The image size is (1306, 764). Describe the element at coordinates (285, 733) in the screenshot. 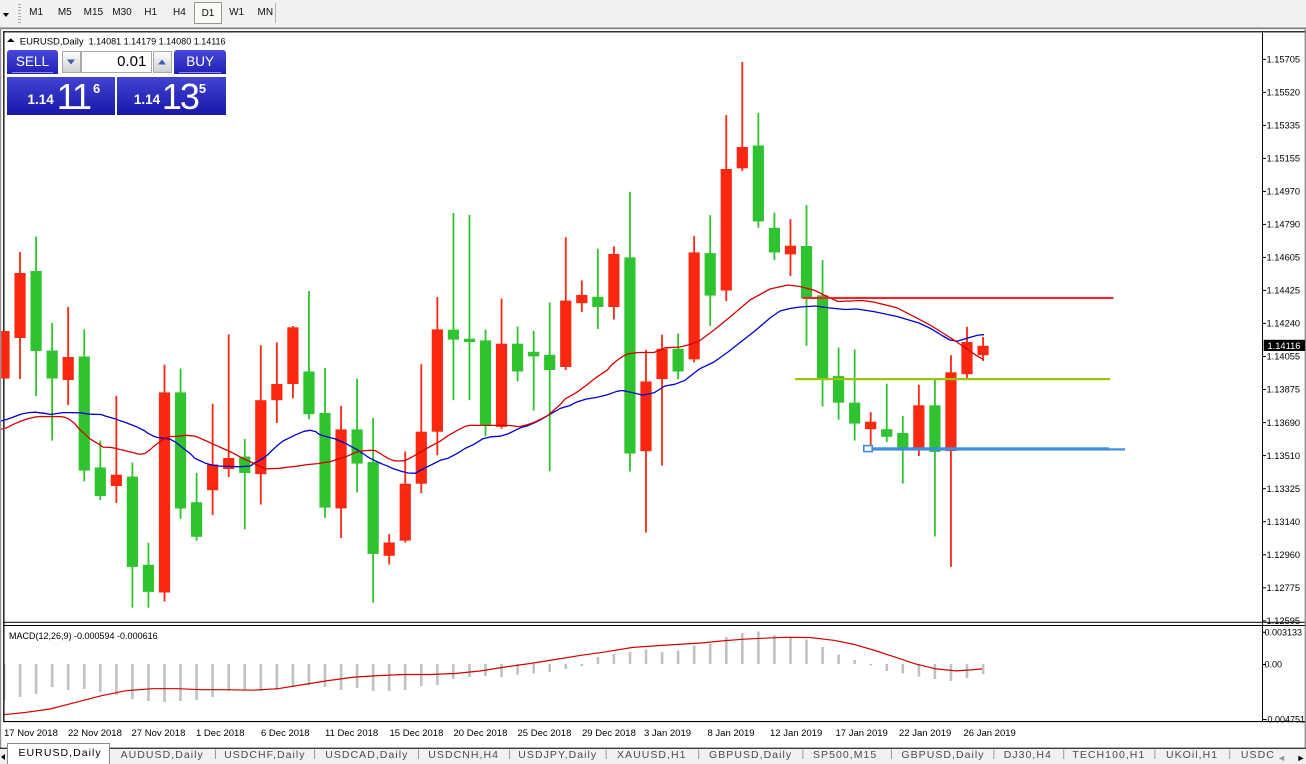

I see `svg-text: 6 Dec 2018` at that location.